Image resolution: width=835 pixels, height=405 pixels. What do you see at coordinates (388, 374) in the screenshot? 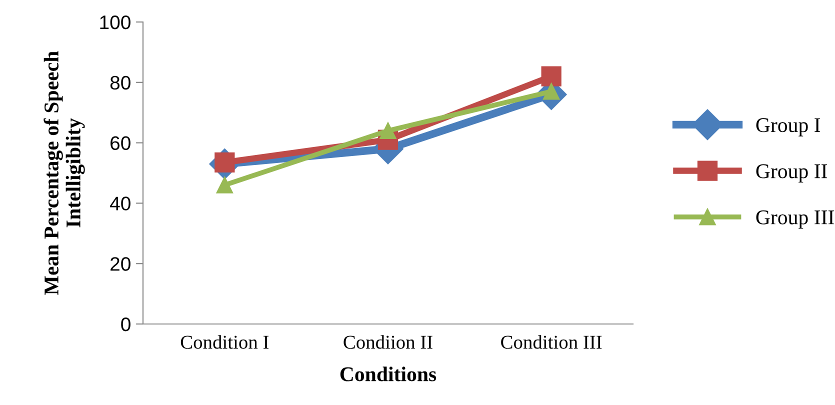
I see `x-axis-title: Conditions` at bounding box center [388, 374].